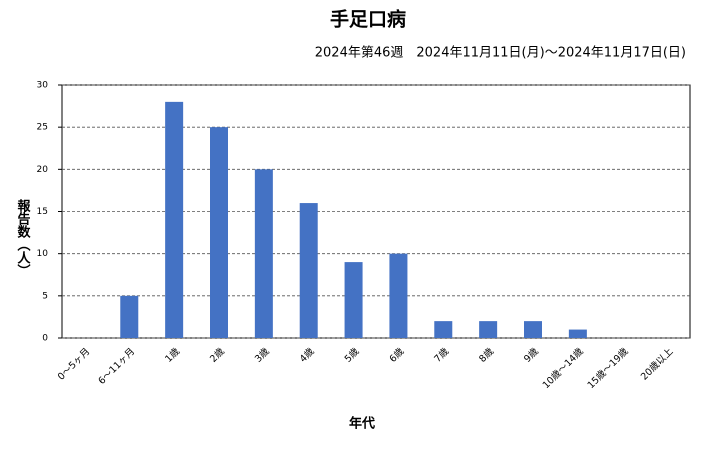 This screenshot has width=720, height=474. Describe the element at coordinates (352, 355) in the screenshot. I see `x-tick-label: 5歳` at that location.